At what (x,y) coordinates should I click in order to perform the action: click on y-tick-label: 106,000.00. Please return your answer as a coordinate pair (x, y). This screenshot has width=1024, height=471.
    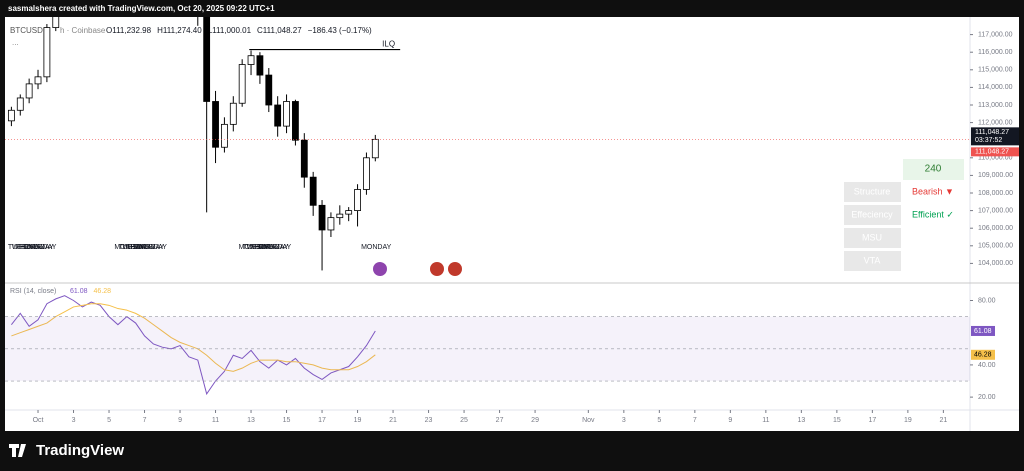
    Looking at the image, I should click on (995, 228).